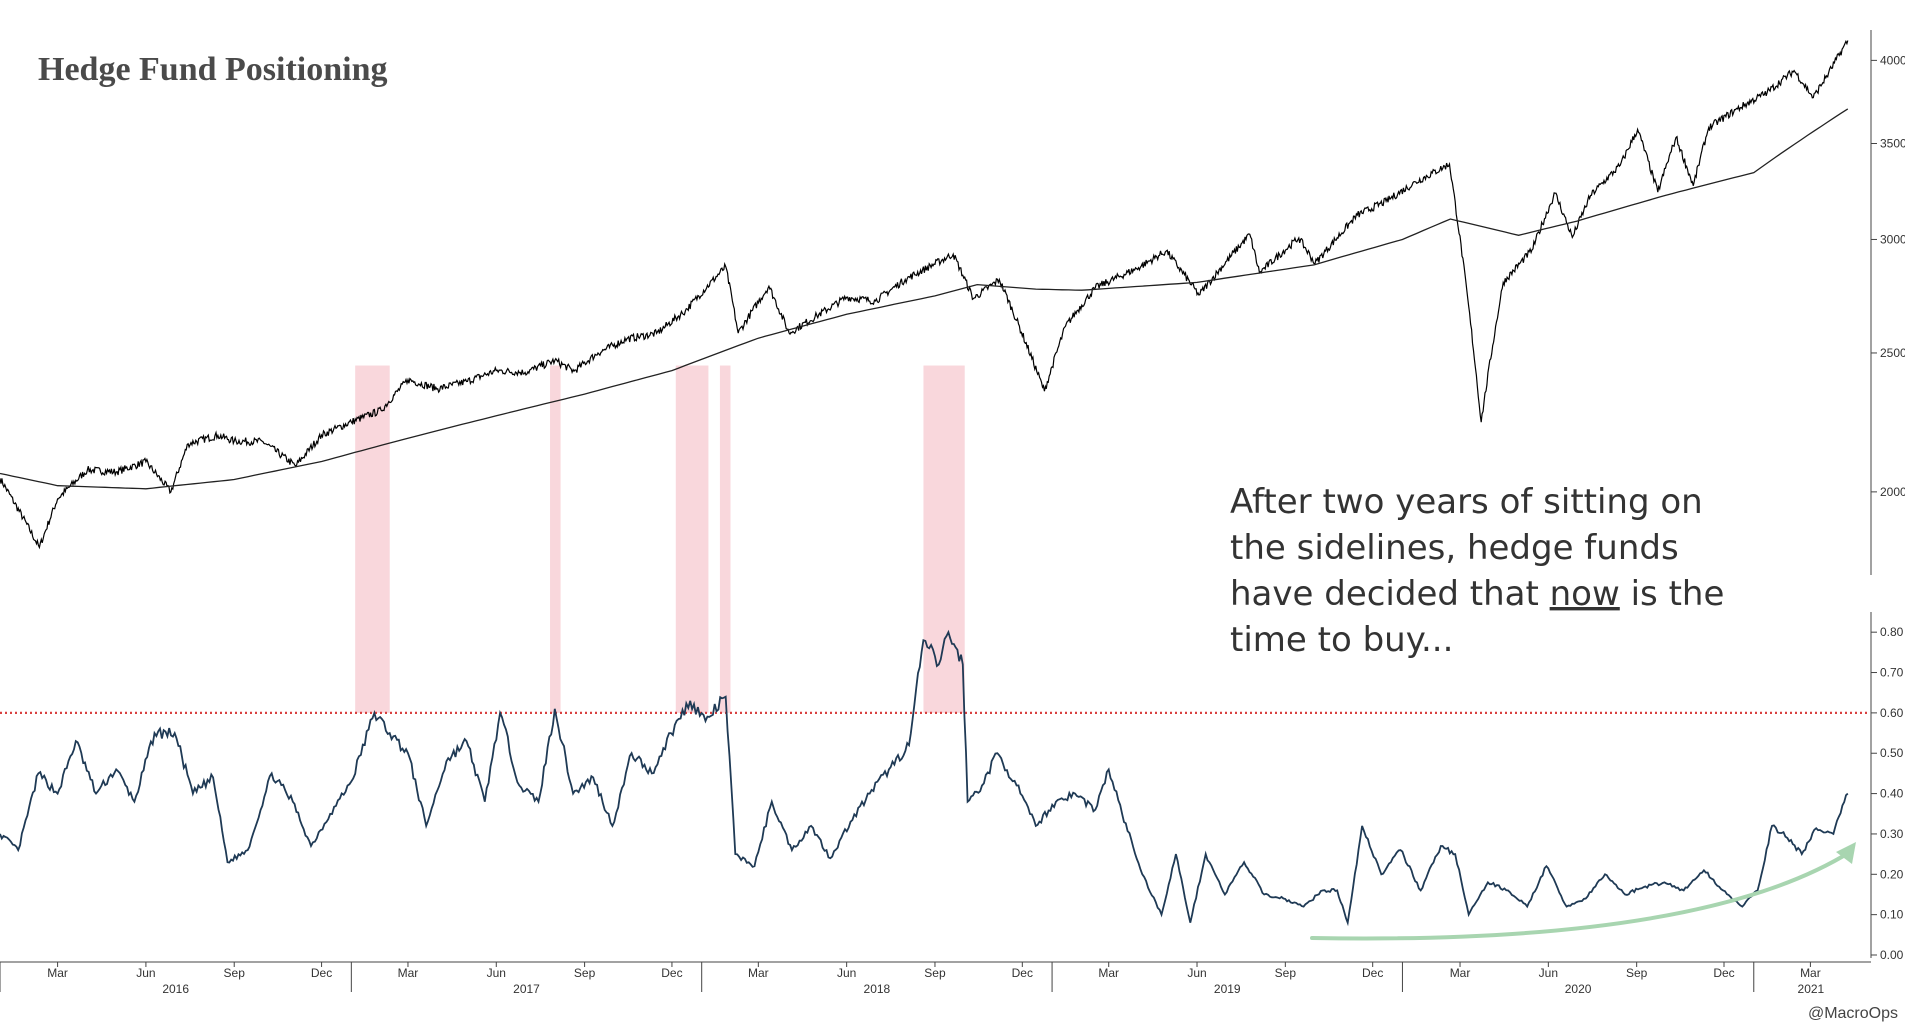  I want to click on annotation-text: After two years of sitting on, so click(1466, 502).